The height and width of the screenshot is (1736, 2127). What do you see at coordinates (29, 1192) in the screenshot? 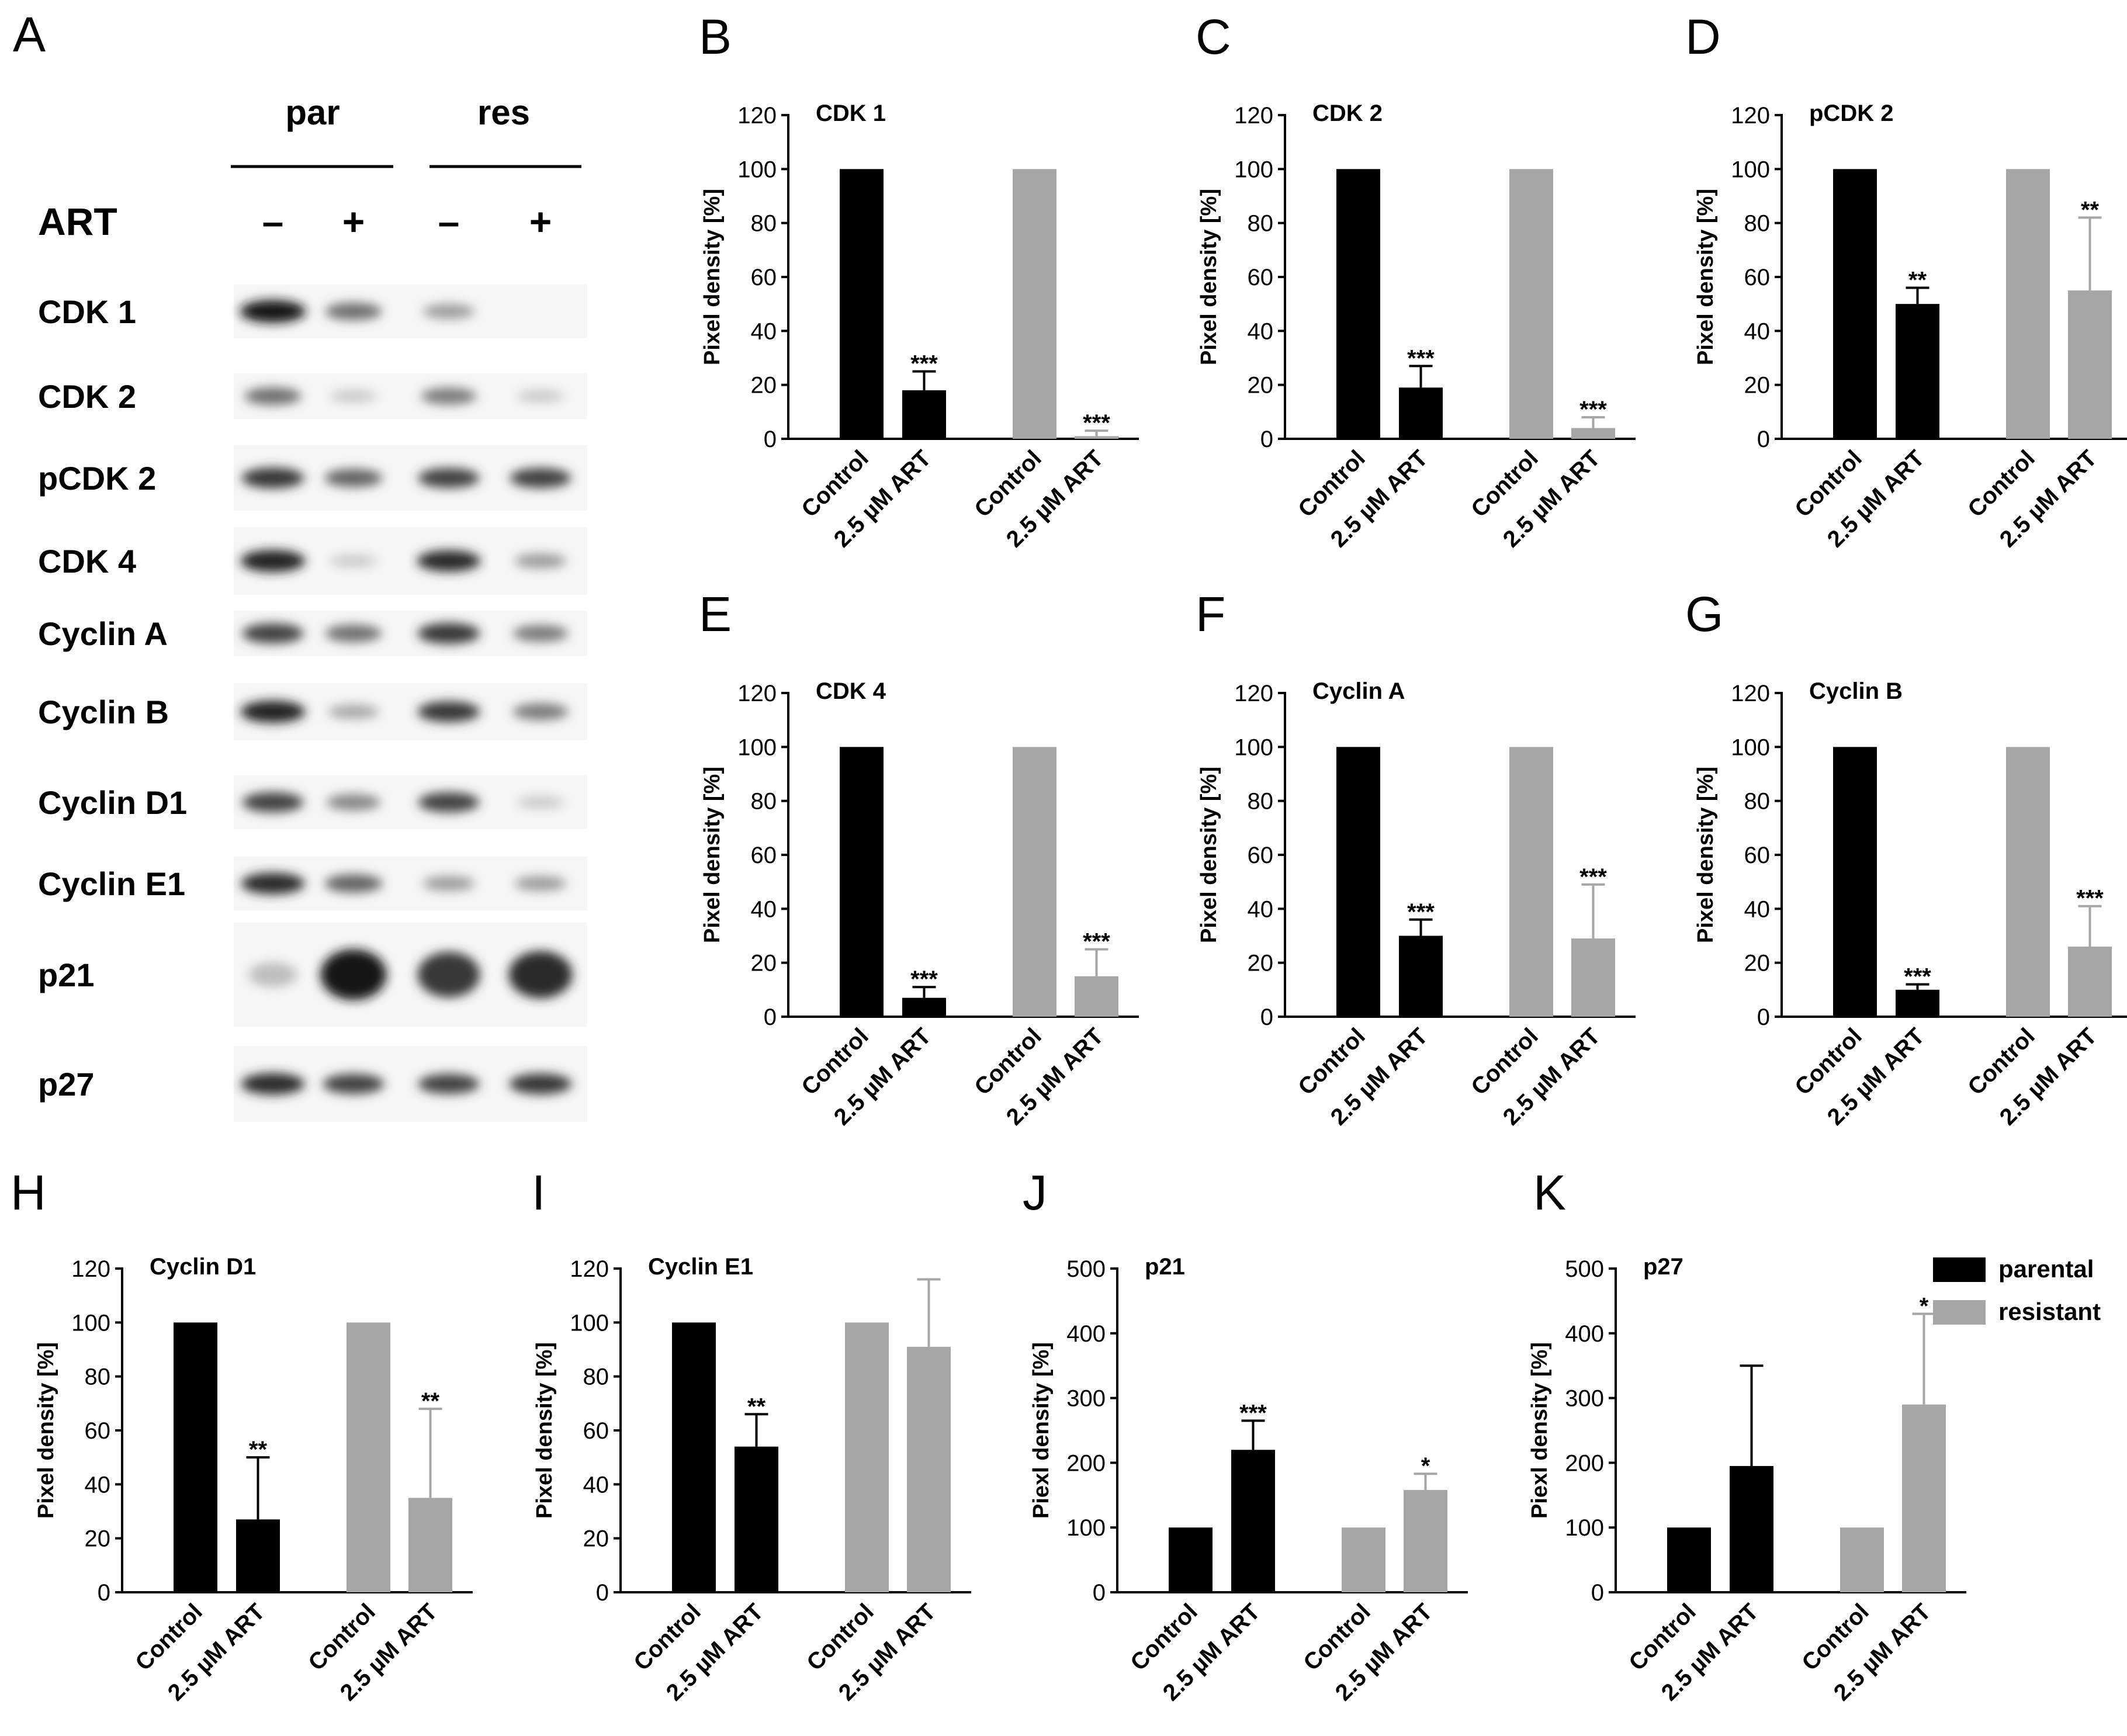
I see `panel-letter-h: H` at bounding box center [29, 1192].